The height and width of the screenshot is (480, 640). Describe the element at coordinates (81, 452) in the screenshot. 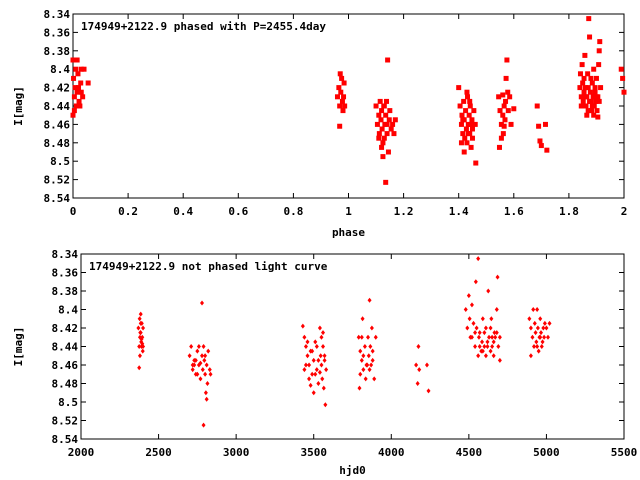

I see `x-tick-label: 2000` at that location.